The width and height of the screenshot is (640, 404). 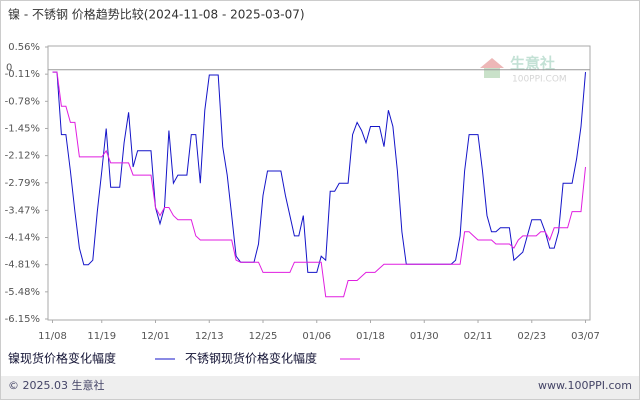 What do you see at coordinates (585, 385) in the screenshot?
I see `footer-right: www.100PPI.com` at bounding box center [585, 385].